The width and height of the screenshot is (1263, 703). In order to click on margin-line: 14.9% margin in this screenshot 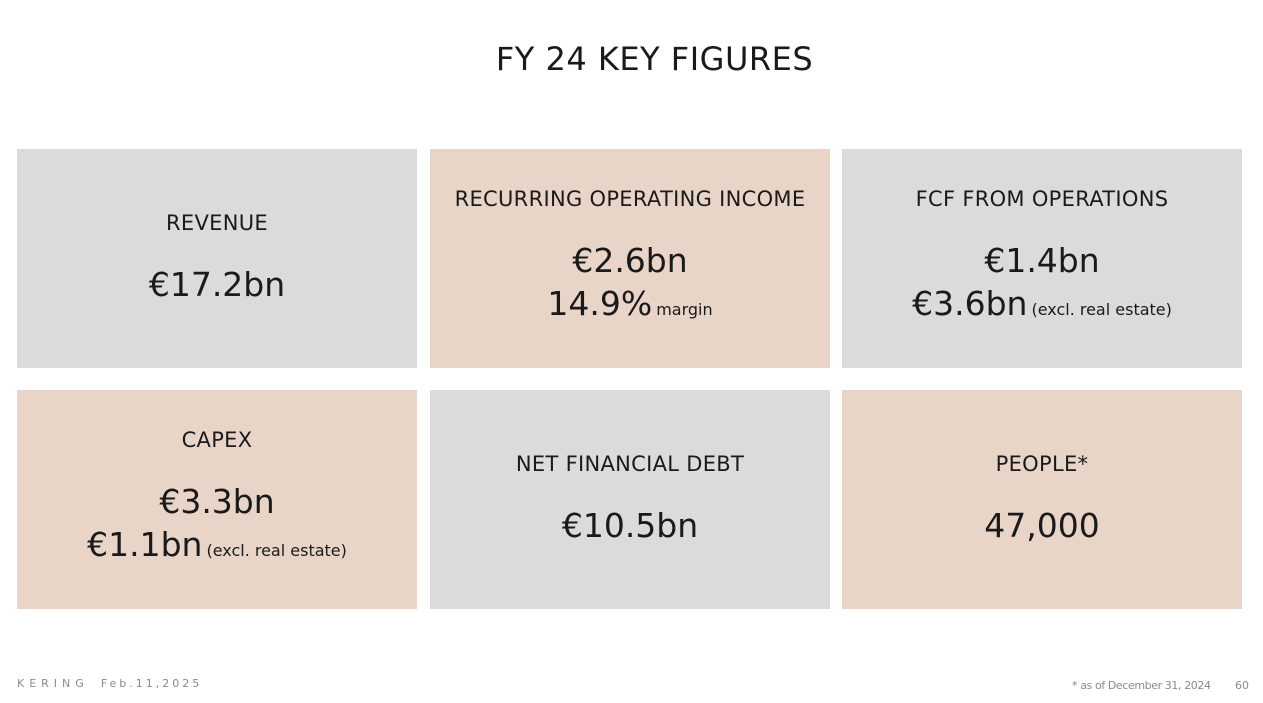, I will do `click(629, 306)`.